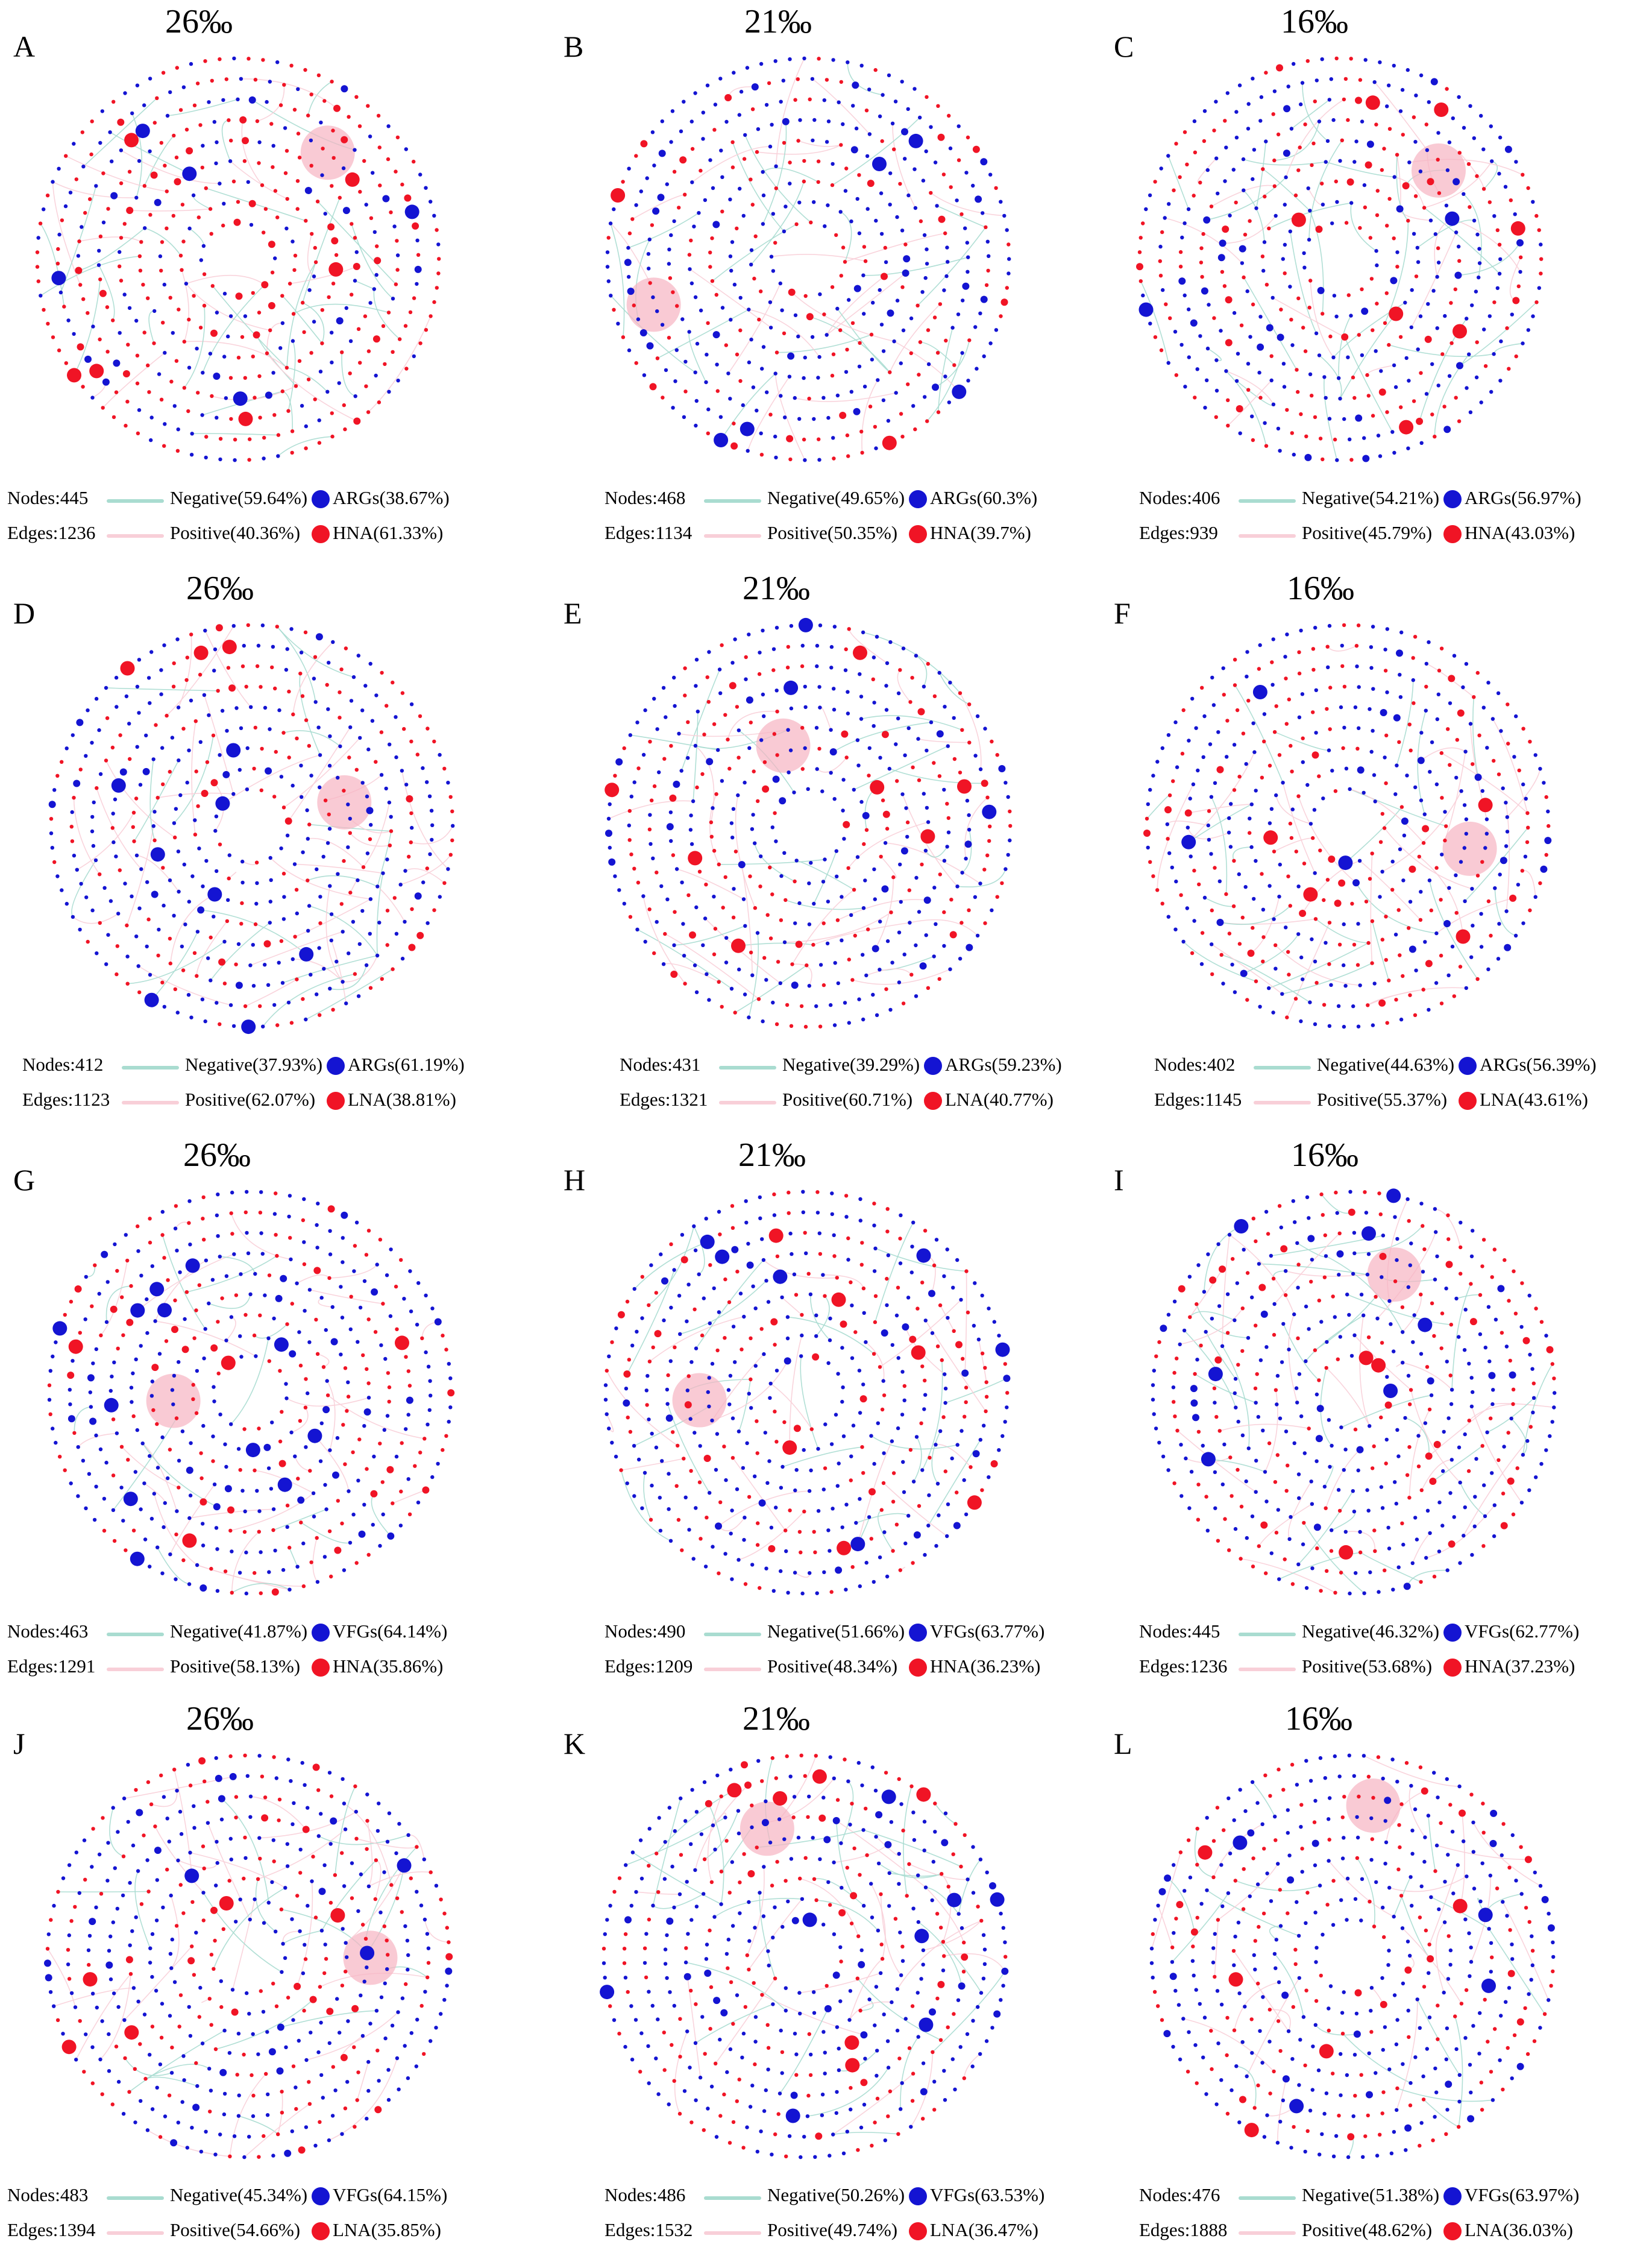 The width and height of the screenshot is (1652, 2262). Describe the element at coordinates (784, 745) in the screenshot. I see `dense-module` at that location.